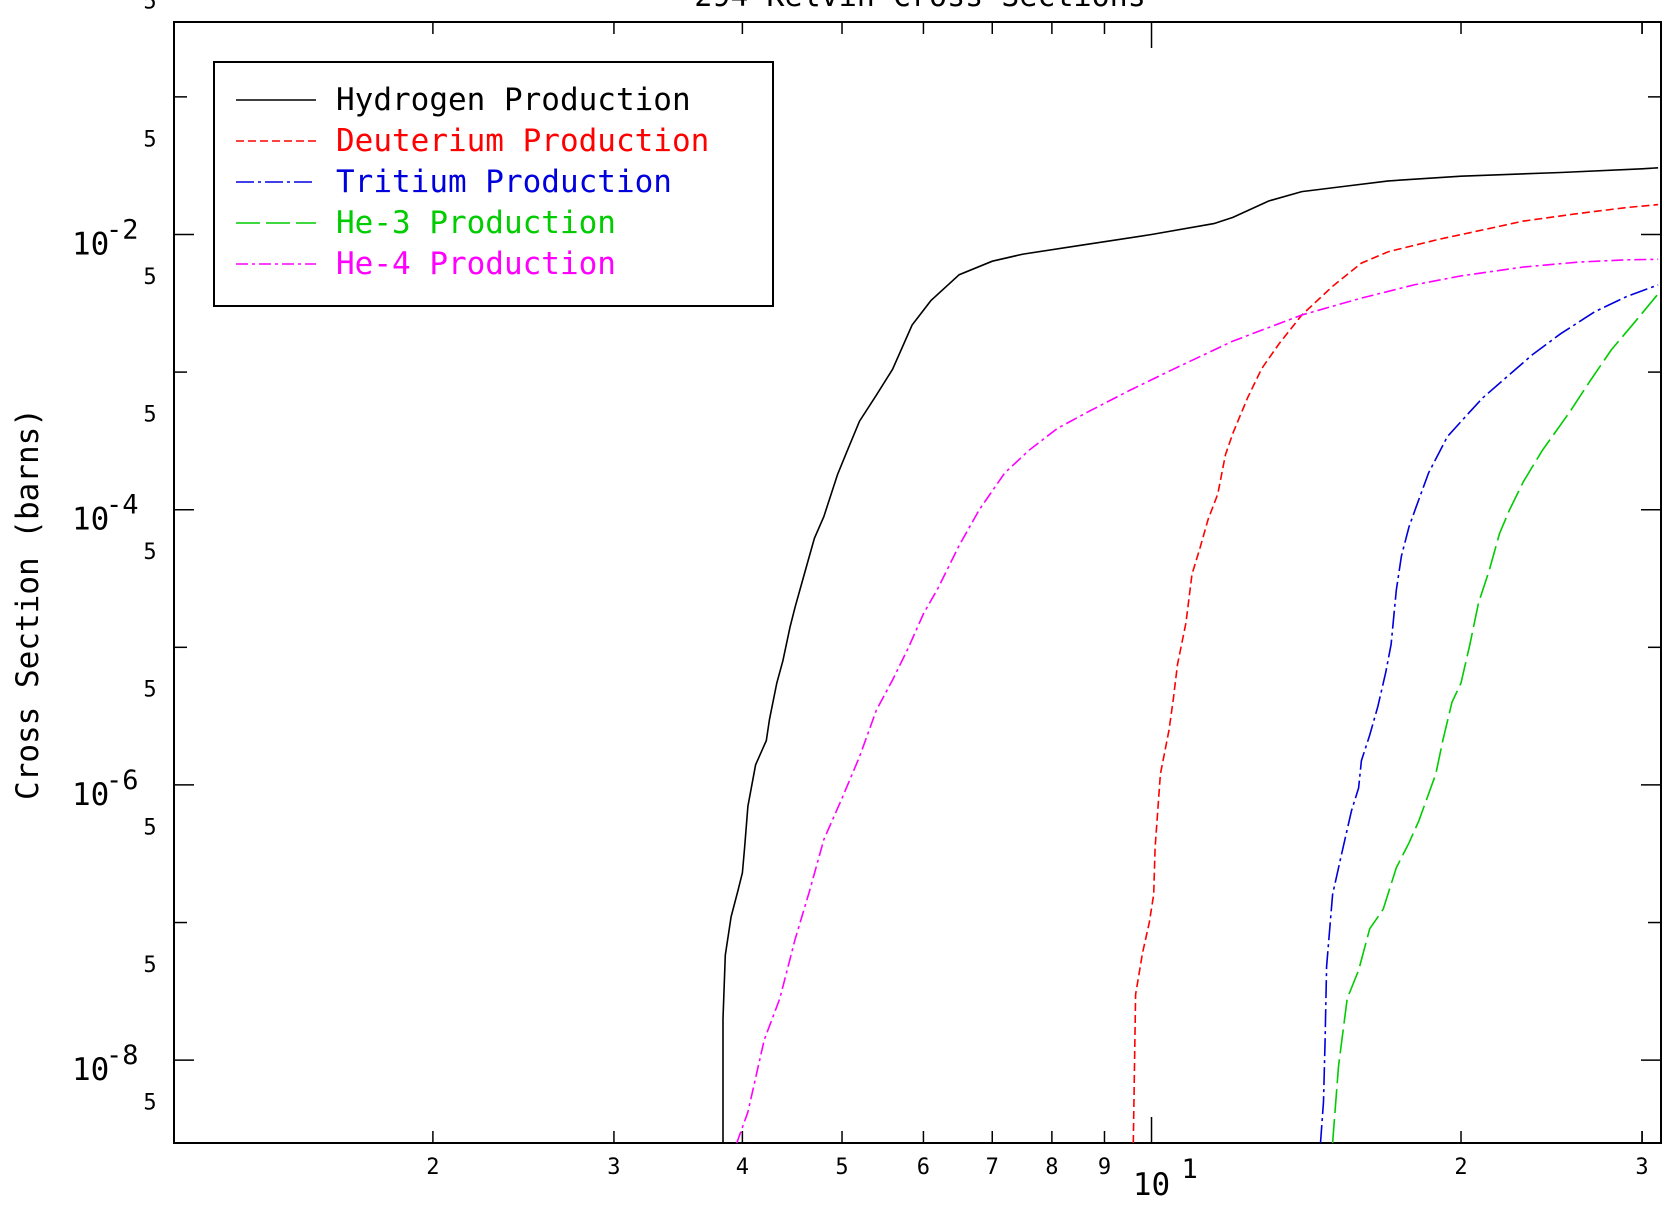 This screenshot has width=1663, height=1207. I want to click on legend-label-3: He-3 Production, so click(476, 223).